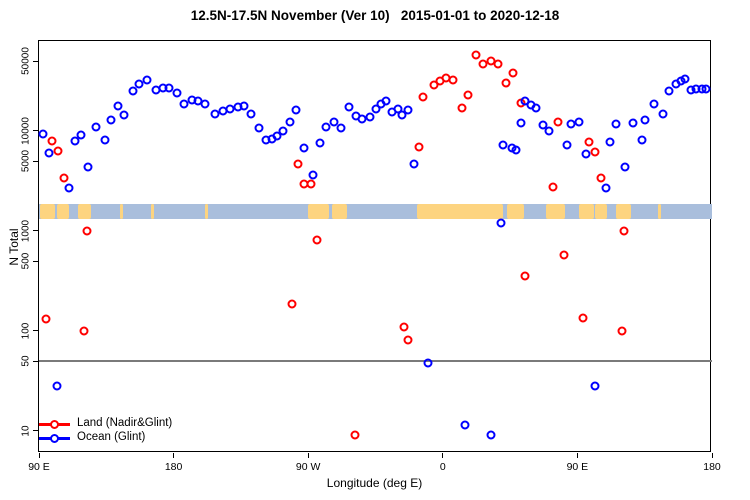 The height and width of the screenshot is (500, 750). What do you see at coordinates (26, 361) in the screenshot?
I see `y-tick-label: 50` at bounding box center [26, 361].